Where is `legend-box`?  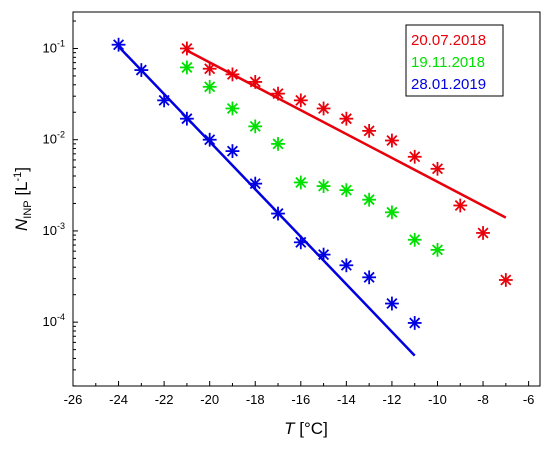
legend-box is located at coordinates (454, 60).